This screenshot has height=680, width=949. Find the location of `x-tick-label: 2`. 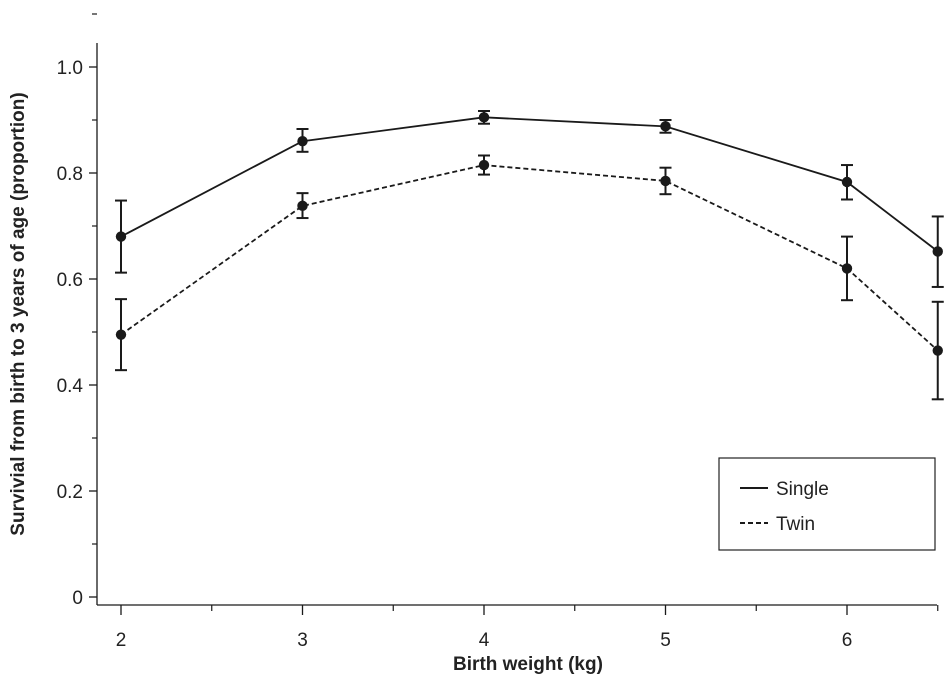

x-tick-label: 2 is located at coordinates (121, 640).